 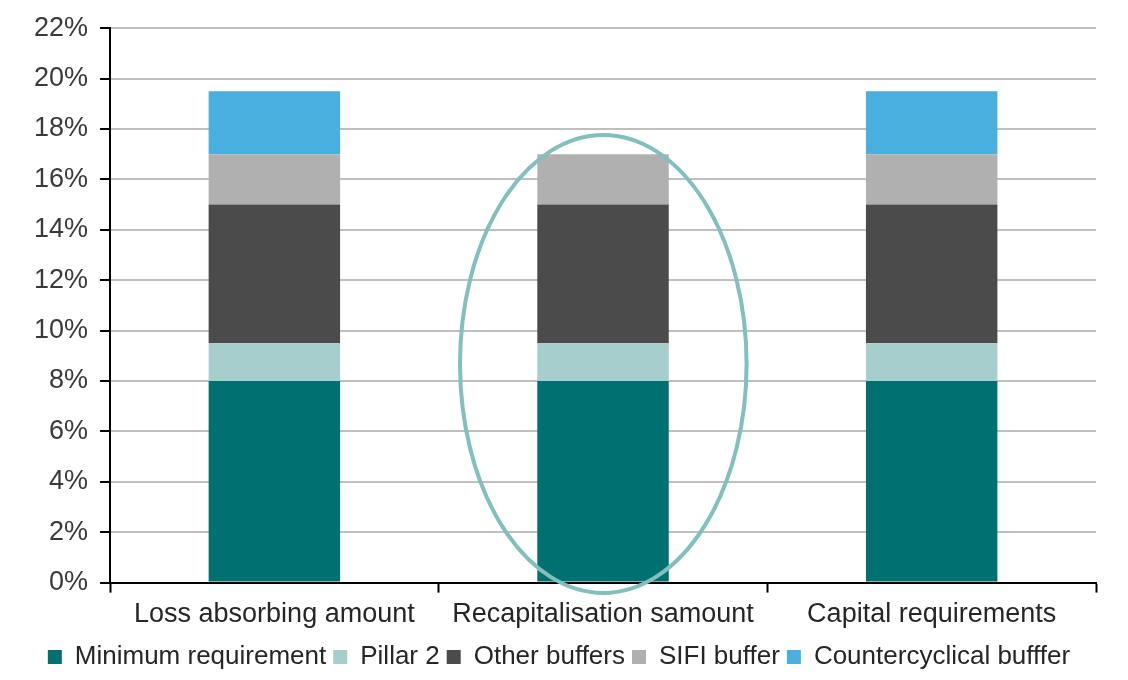 I want to click on y-tick-label: 18%, so click(x=61, y=127).